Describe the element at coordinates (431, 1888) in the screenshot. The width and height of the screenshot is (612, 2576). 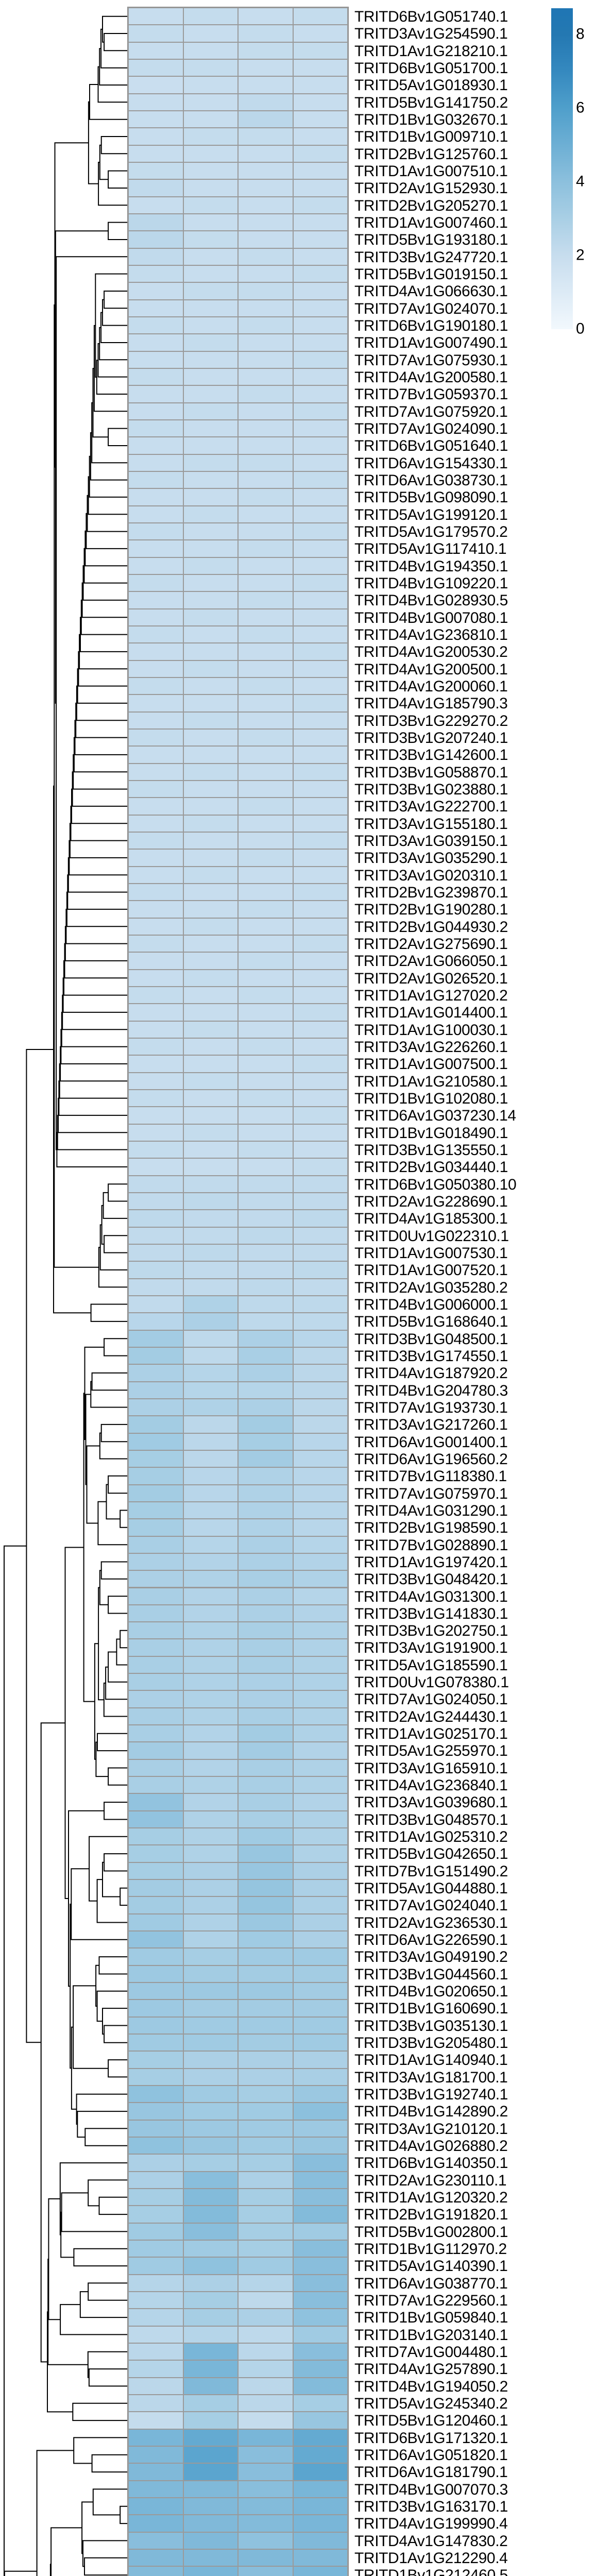
I see `row-label: TRITD5Av1G044880.1` at that location.